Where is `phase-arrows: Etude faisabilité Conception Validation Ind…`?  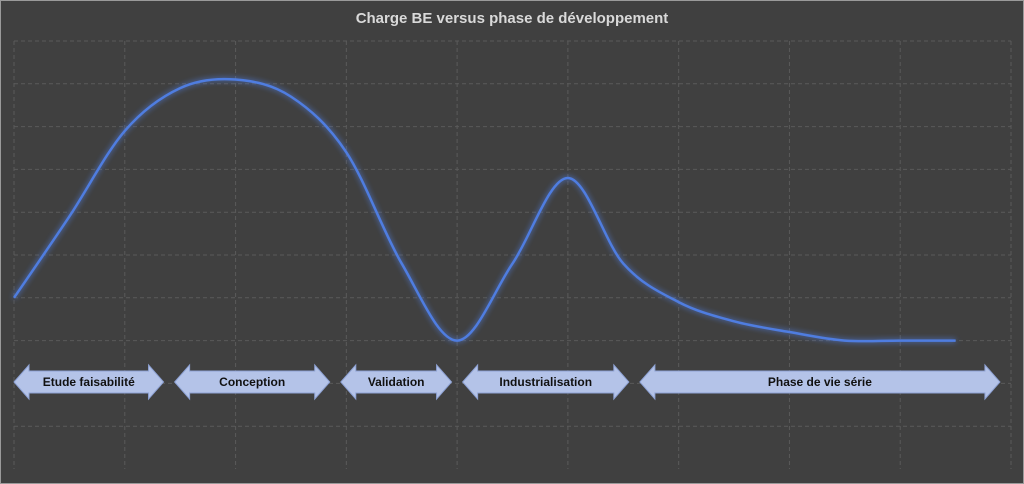 phase-arrows: Etude faisabilité Conception Validation Ind… is located at coordinates (507, 382).